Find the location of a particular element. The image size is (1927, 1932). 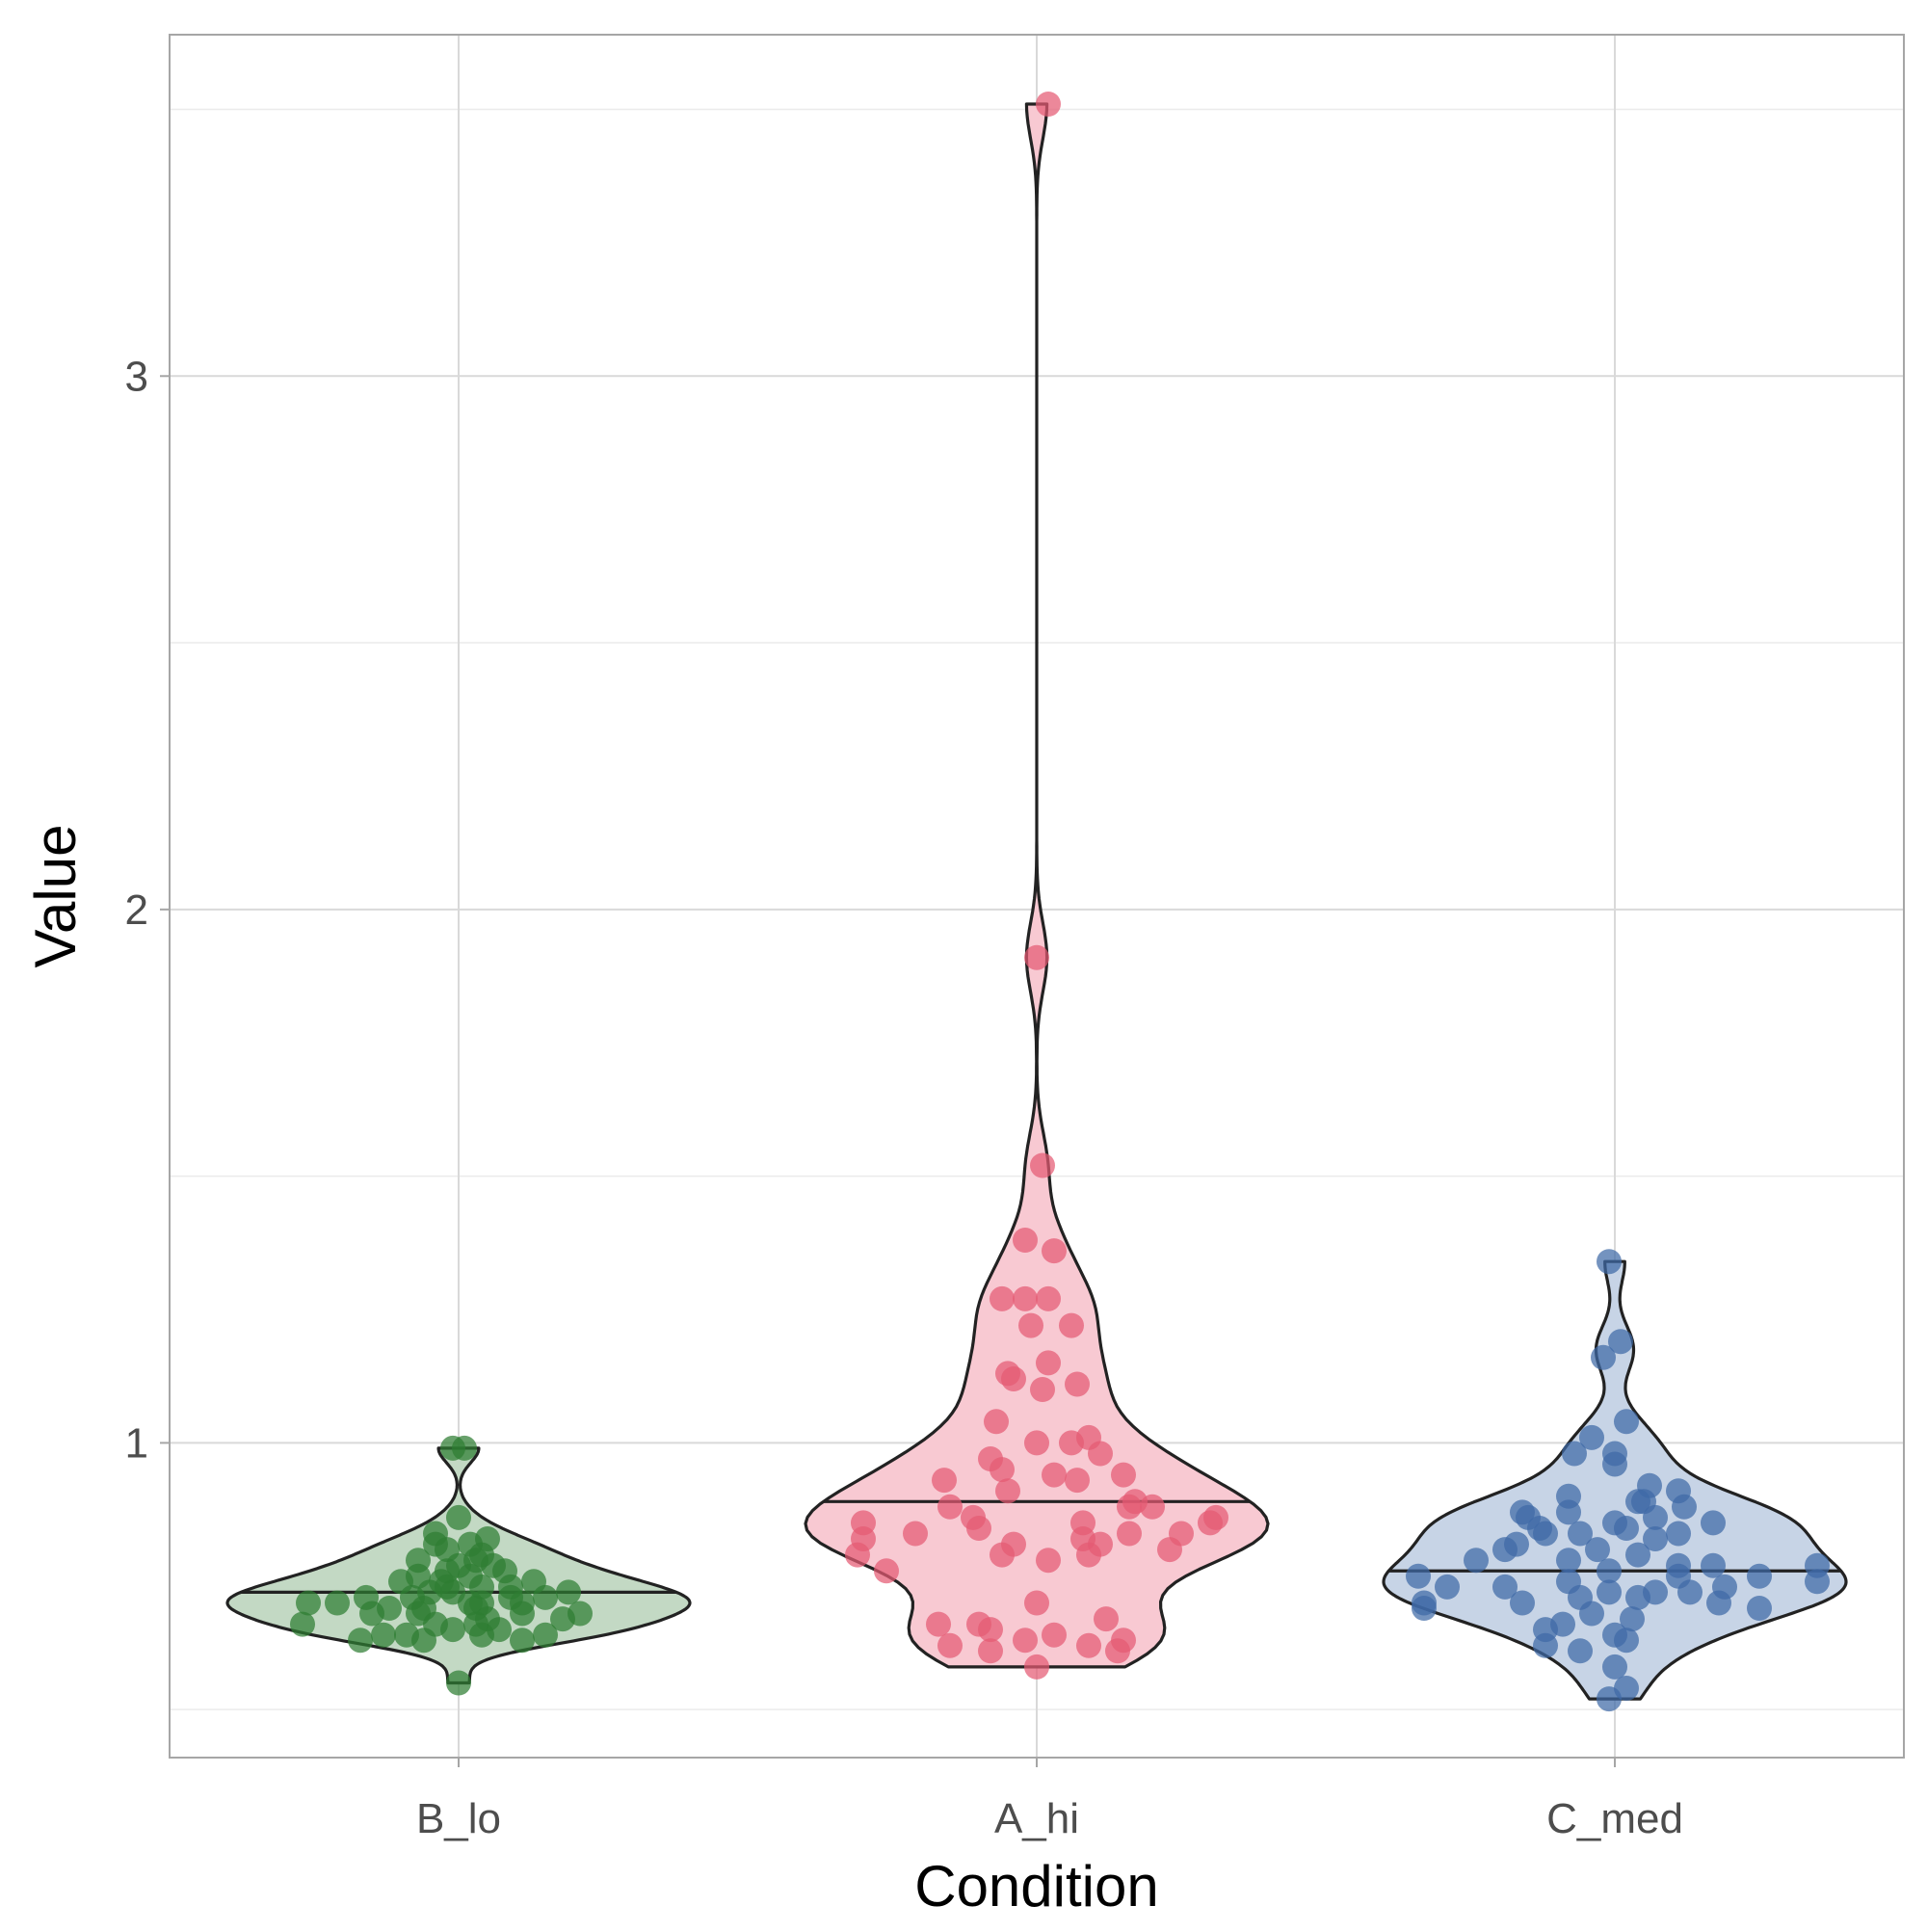

x-axis-title: Condition is located at coordinates (1036, 1886).